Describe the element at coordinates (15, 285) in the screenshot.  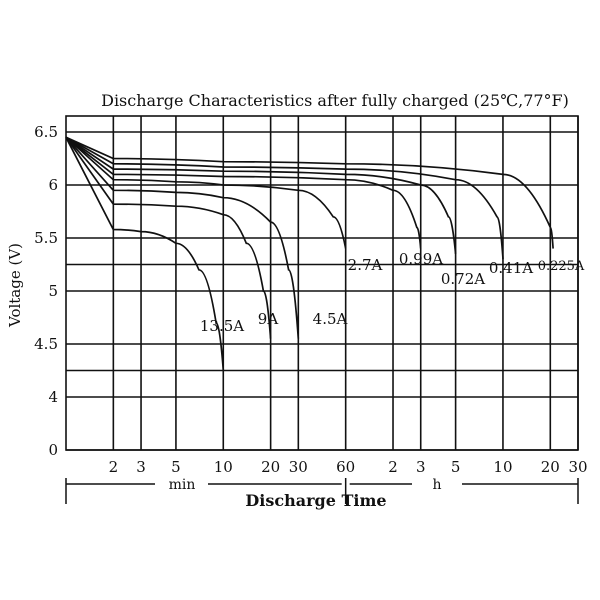
I see `y-axis-label: Voltage (V)` at that location.